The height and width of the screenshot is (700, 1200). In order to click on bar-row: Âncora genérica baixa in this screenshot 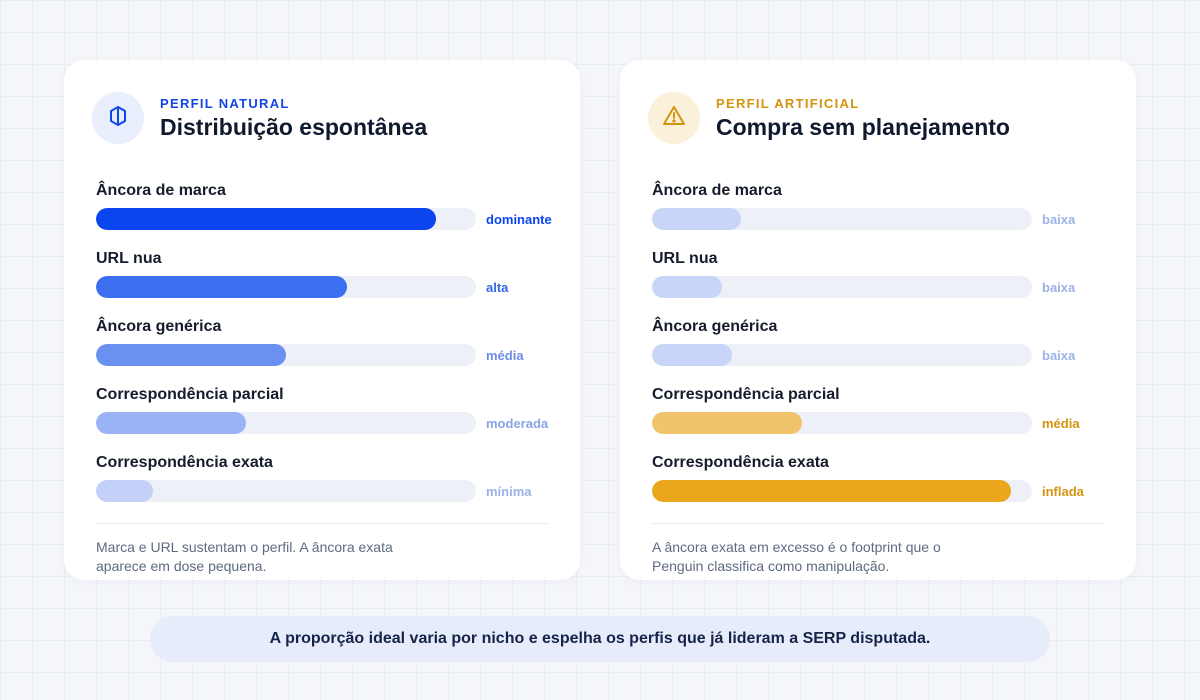, I will do `click(887, 350)`.